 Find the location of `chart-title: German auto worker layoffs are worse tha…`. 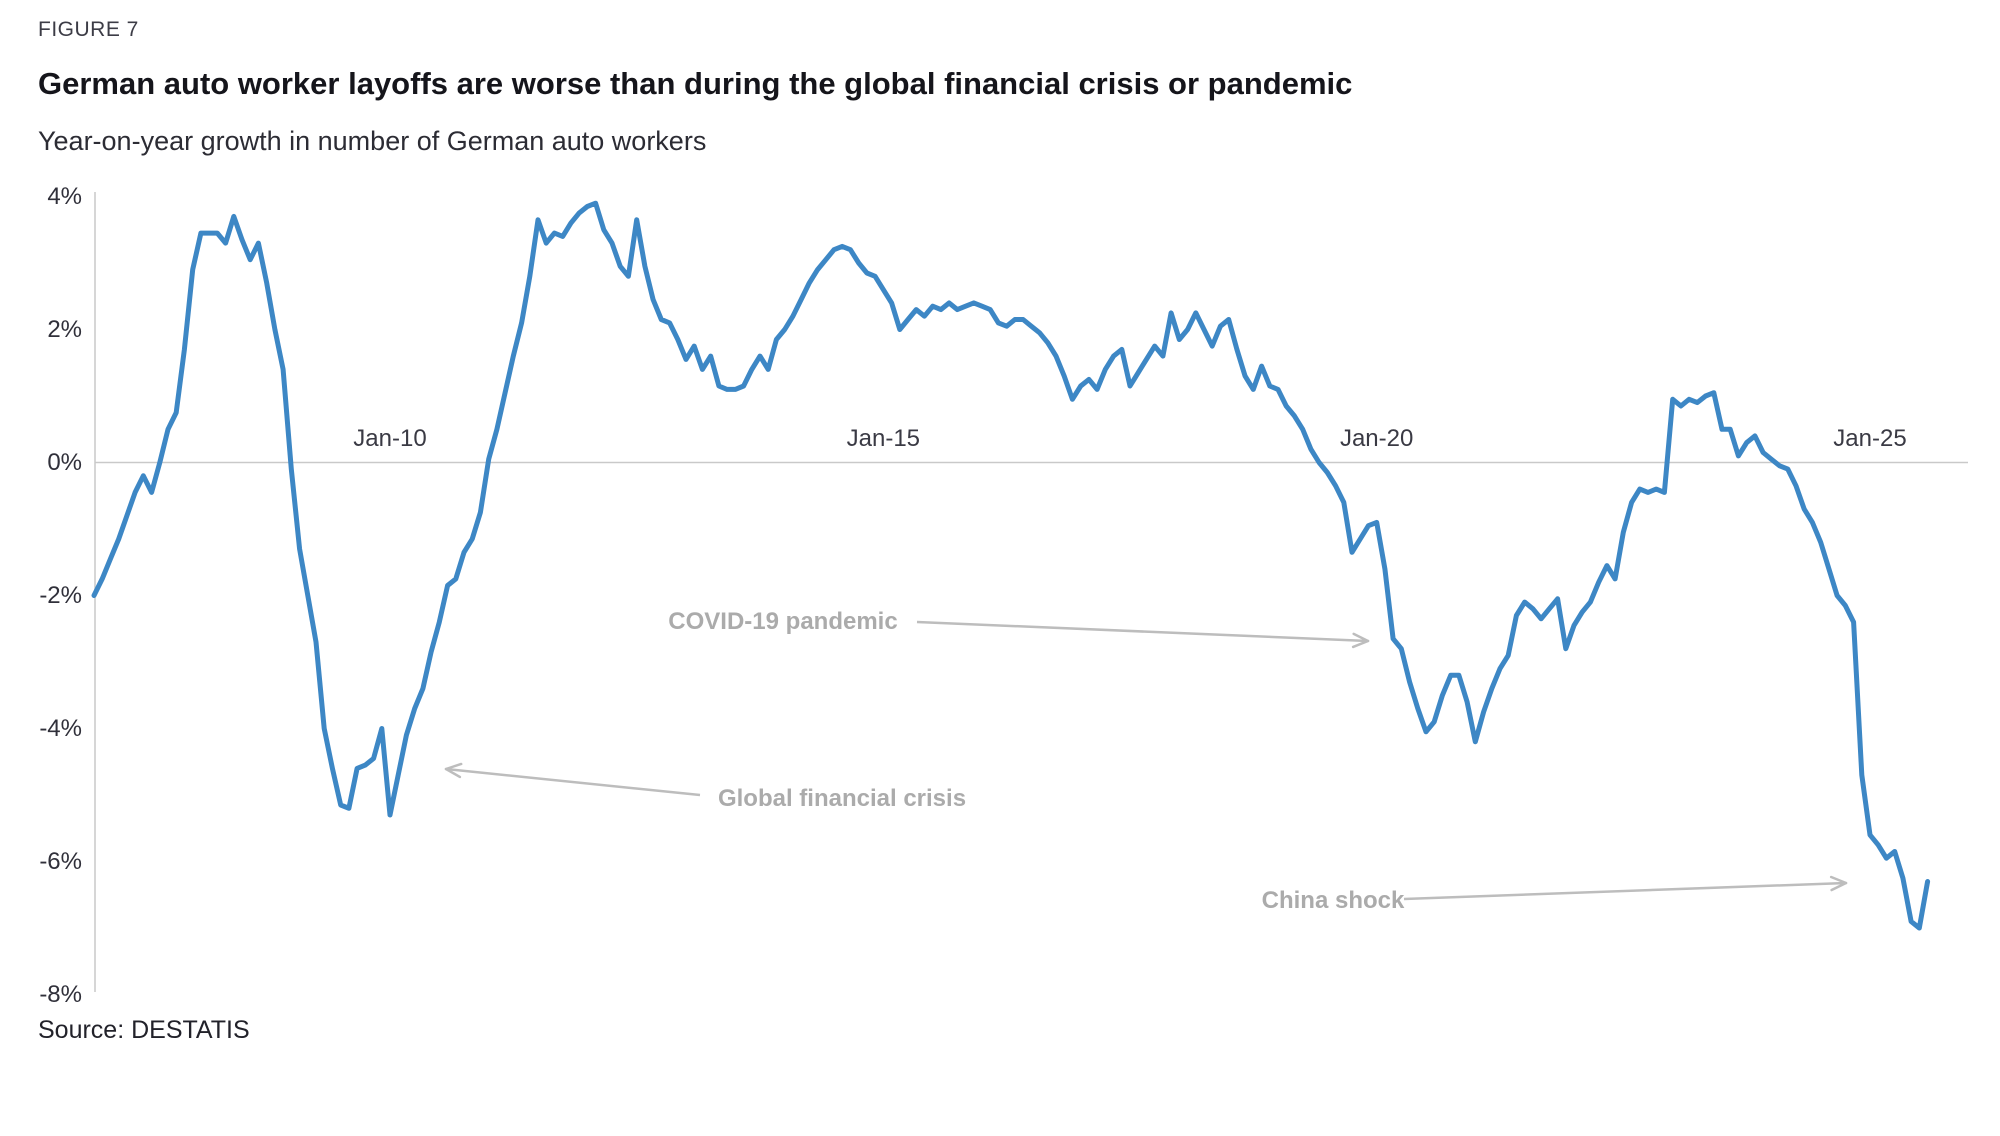

chart-title: German auto worker layoffs are worse tha… is located at coordinates (695, 83).